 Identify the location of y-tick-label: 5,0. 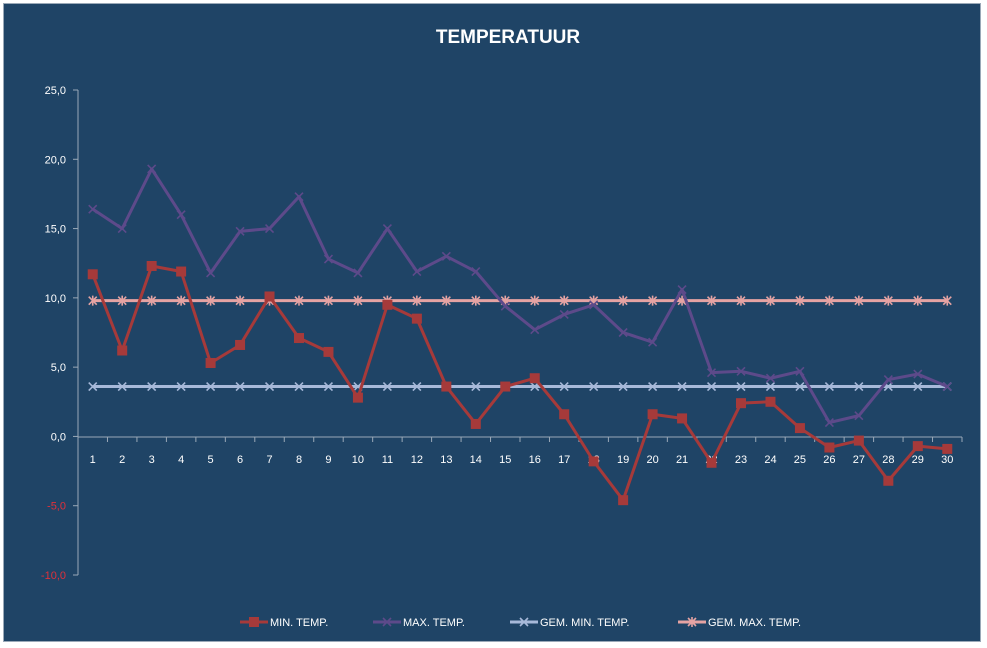
(58, 368).